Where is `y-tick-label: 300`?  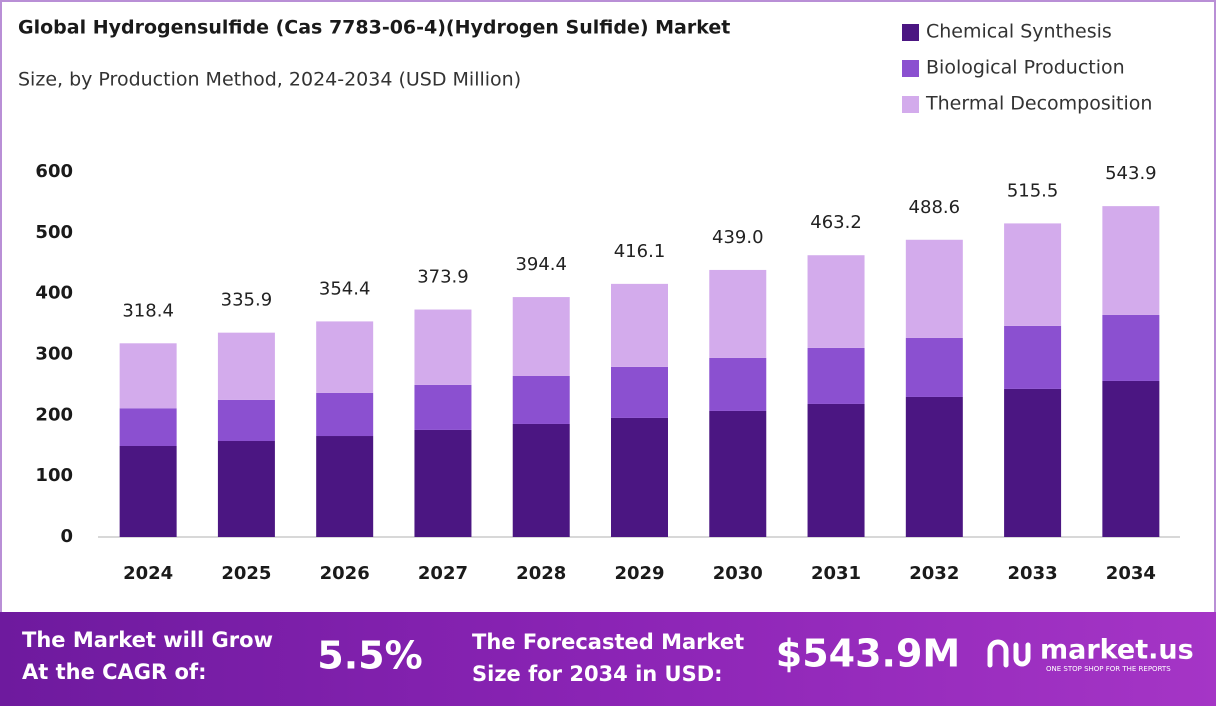
y-tick-label: 300 is located at coordinates (54, 354).